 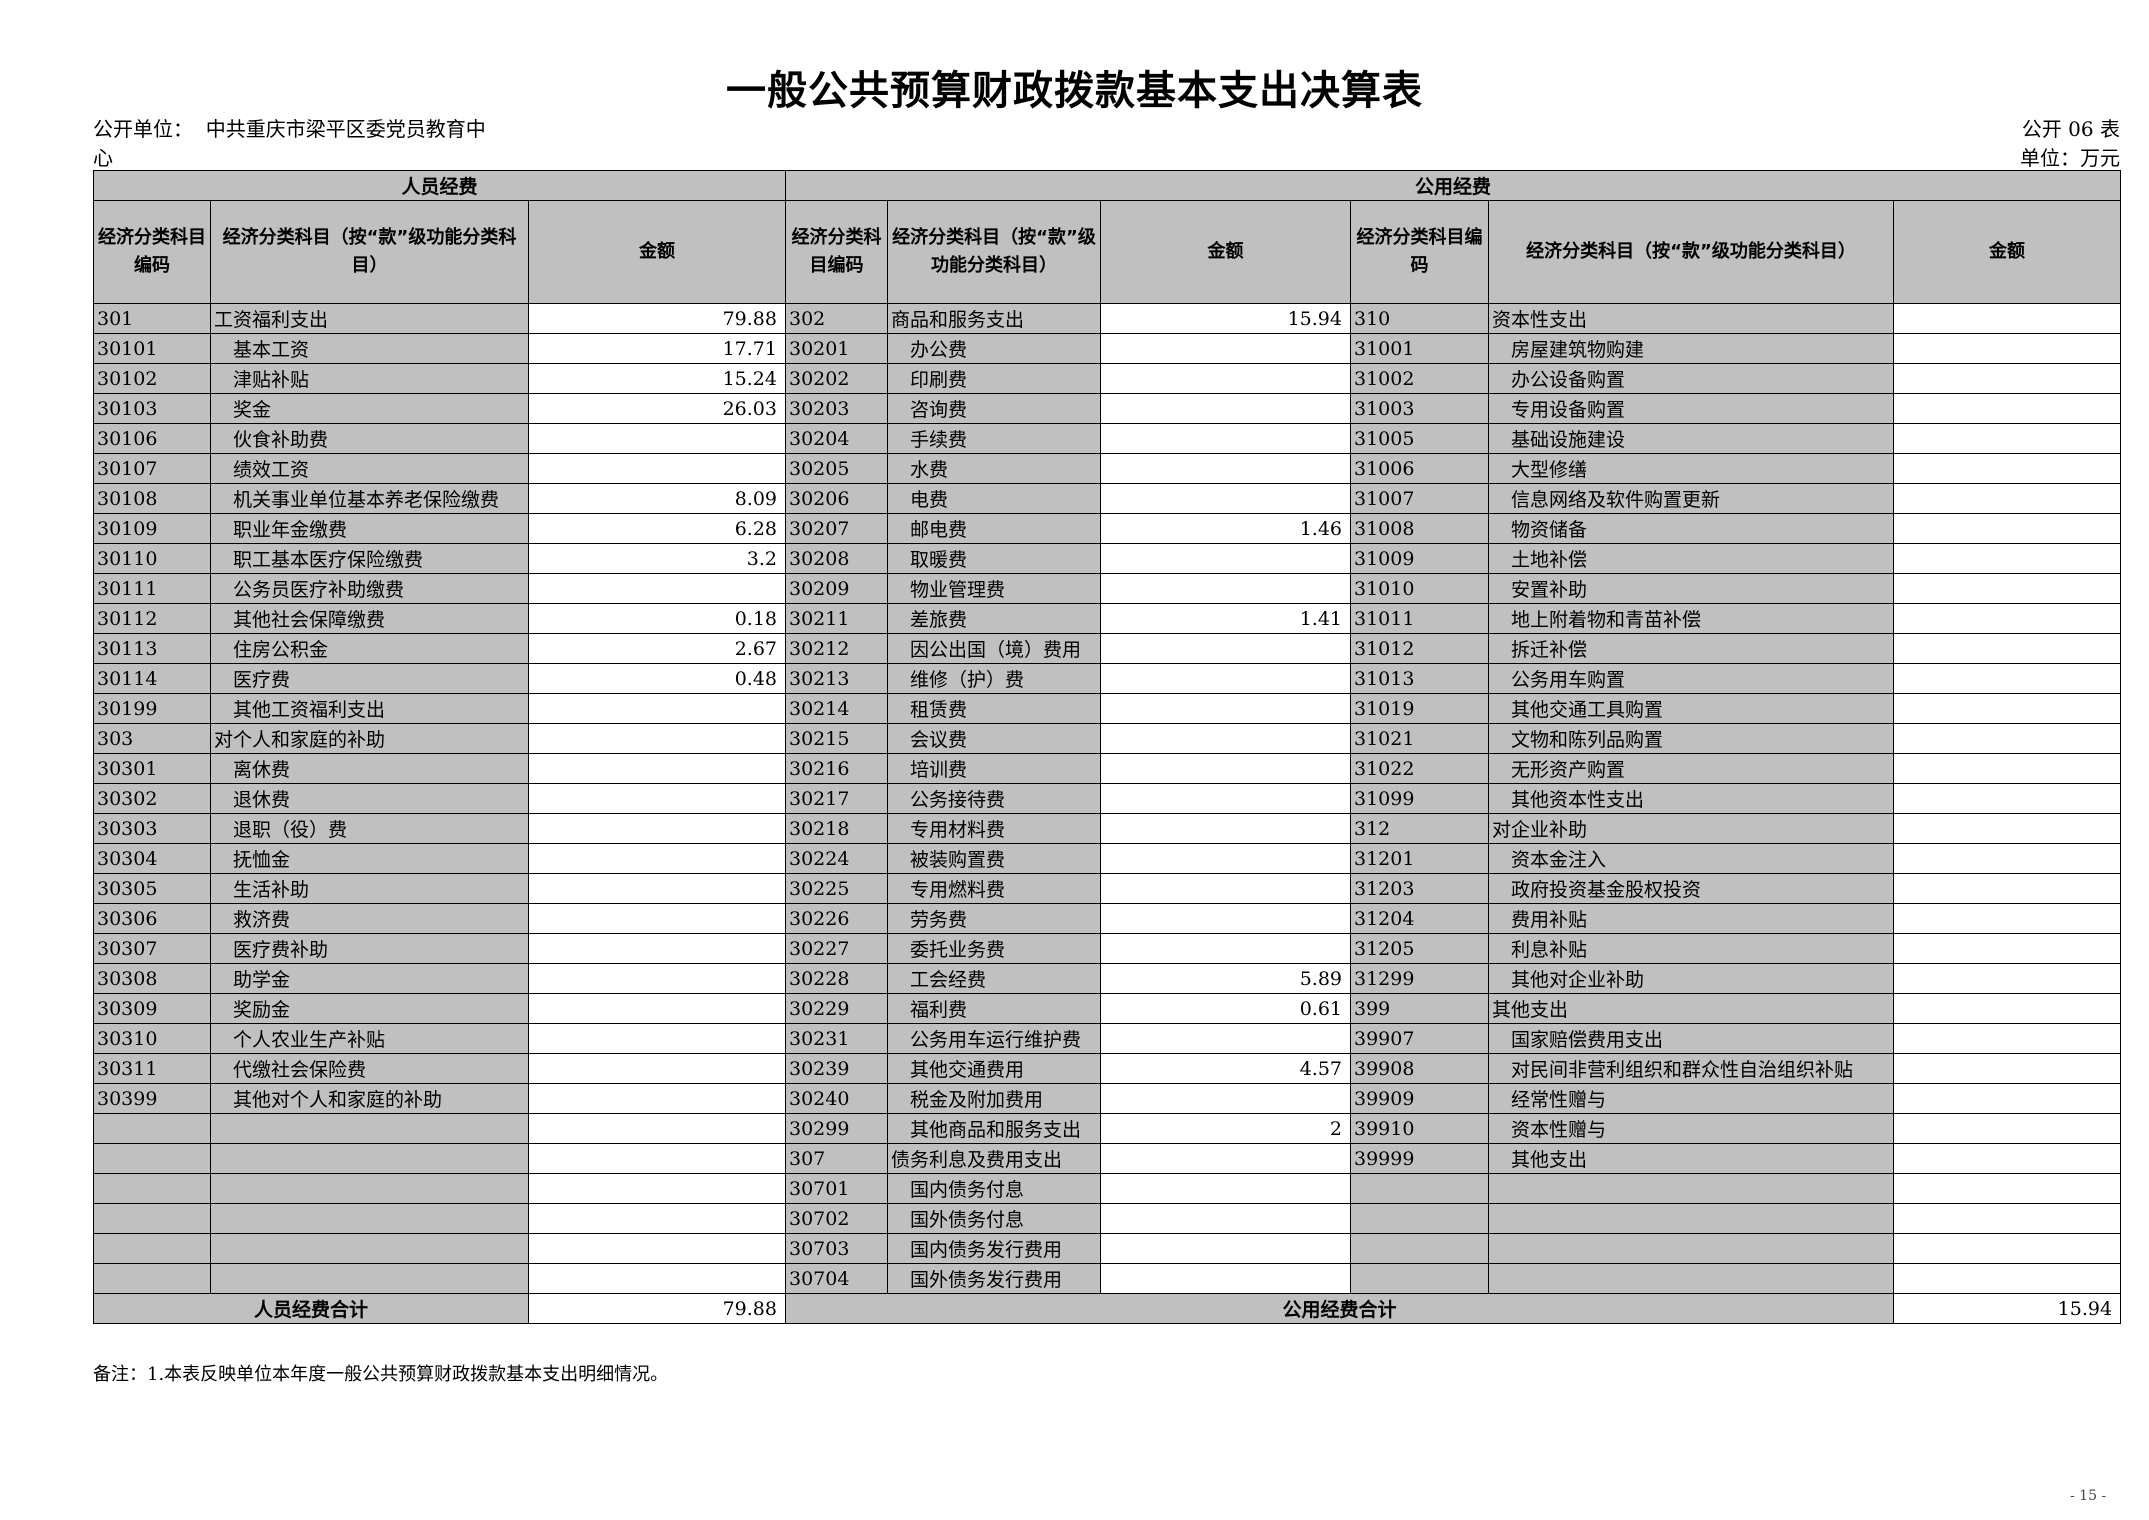 I want to click on public-b-code: 31013, so click(x=1419, y=678).